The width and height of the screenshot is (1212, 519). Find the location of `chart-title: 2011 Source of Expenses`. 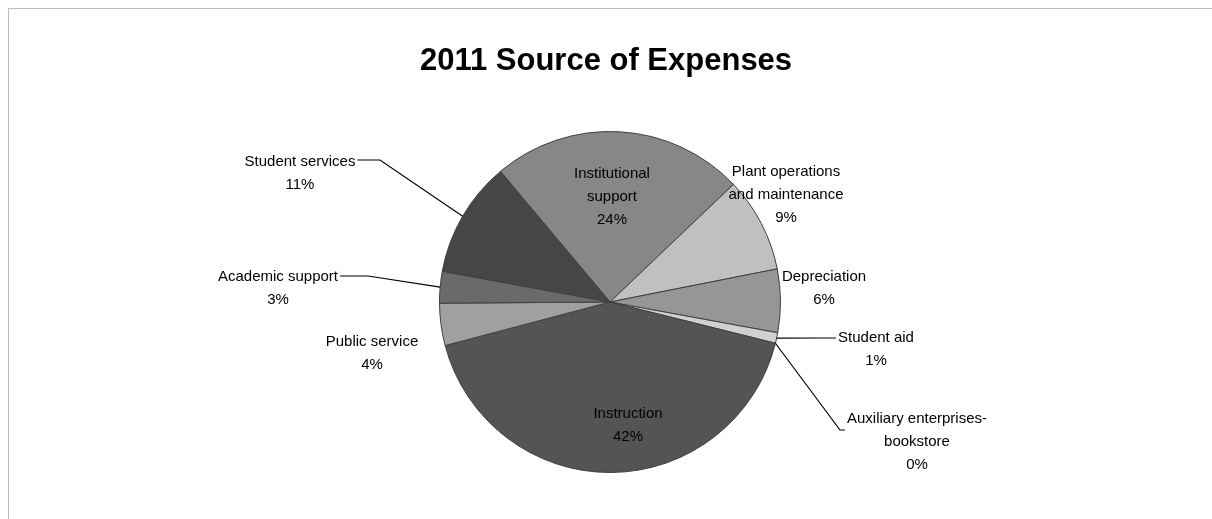

chart-title: 2011 Source of Expenses is located at coordinates (606, 59).